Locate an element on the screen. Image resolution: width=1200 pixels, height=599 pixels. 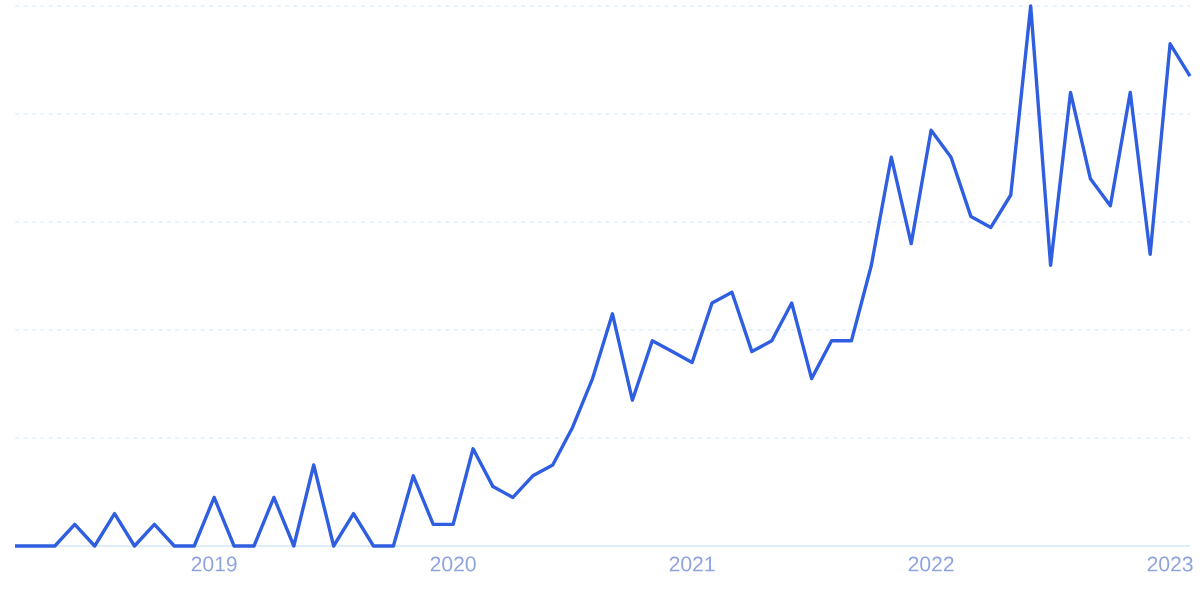
x-tick-label: 2020 is located at coordinates (453, 564).